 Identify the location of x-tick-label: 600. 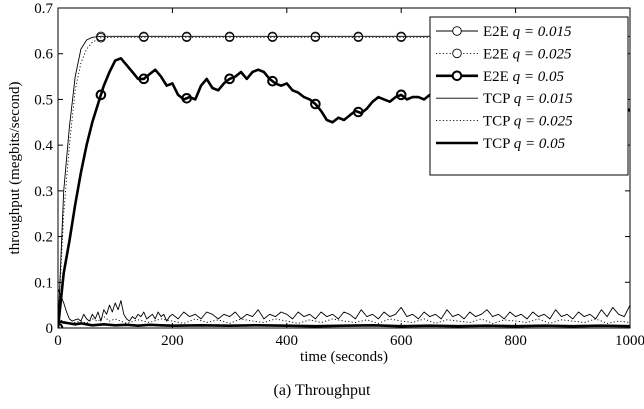
(401, 341).